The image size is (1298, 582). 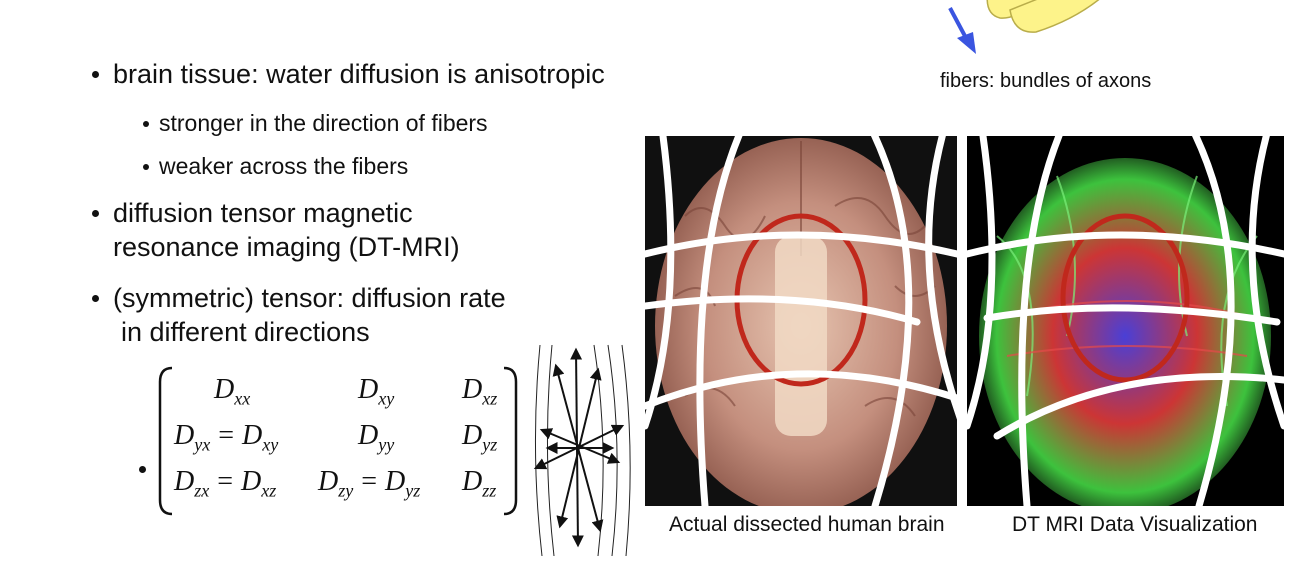 I want to click on fiber-bundle-illustration, so click(x=1024, y=27).